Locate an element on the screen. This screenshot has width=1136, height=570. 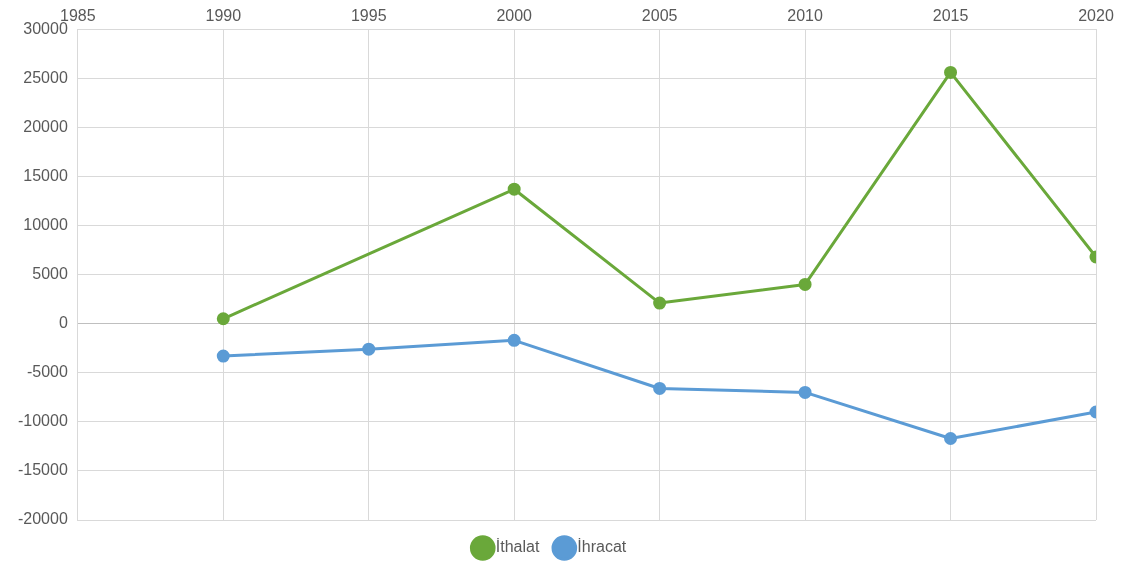
x-tick-label: 1990 is located at coordinates (223, 16).